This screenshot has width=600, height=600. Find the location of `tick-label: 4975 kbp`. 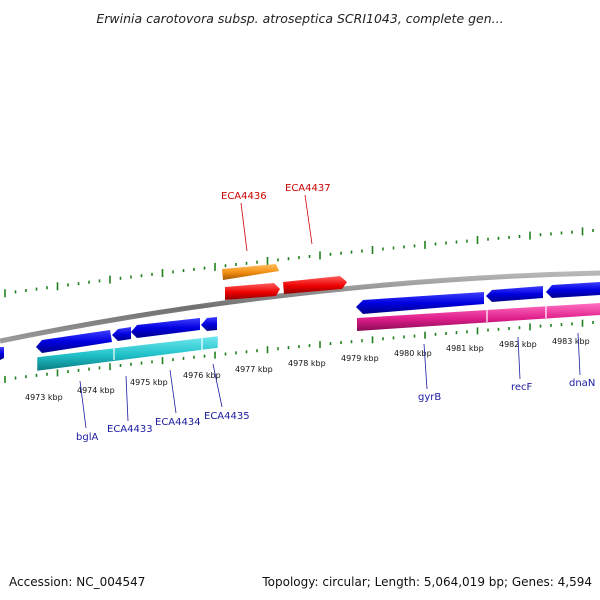

tick-label: 4975 kbp is located at coordinates (149, 382).